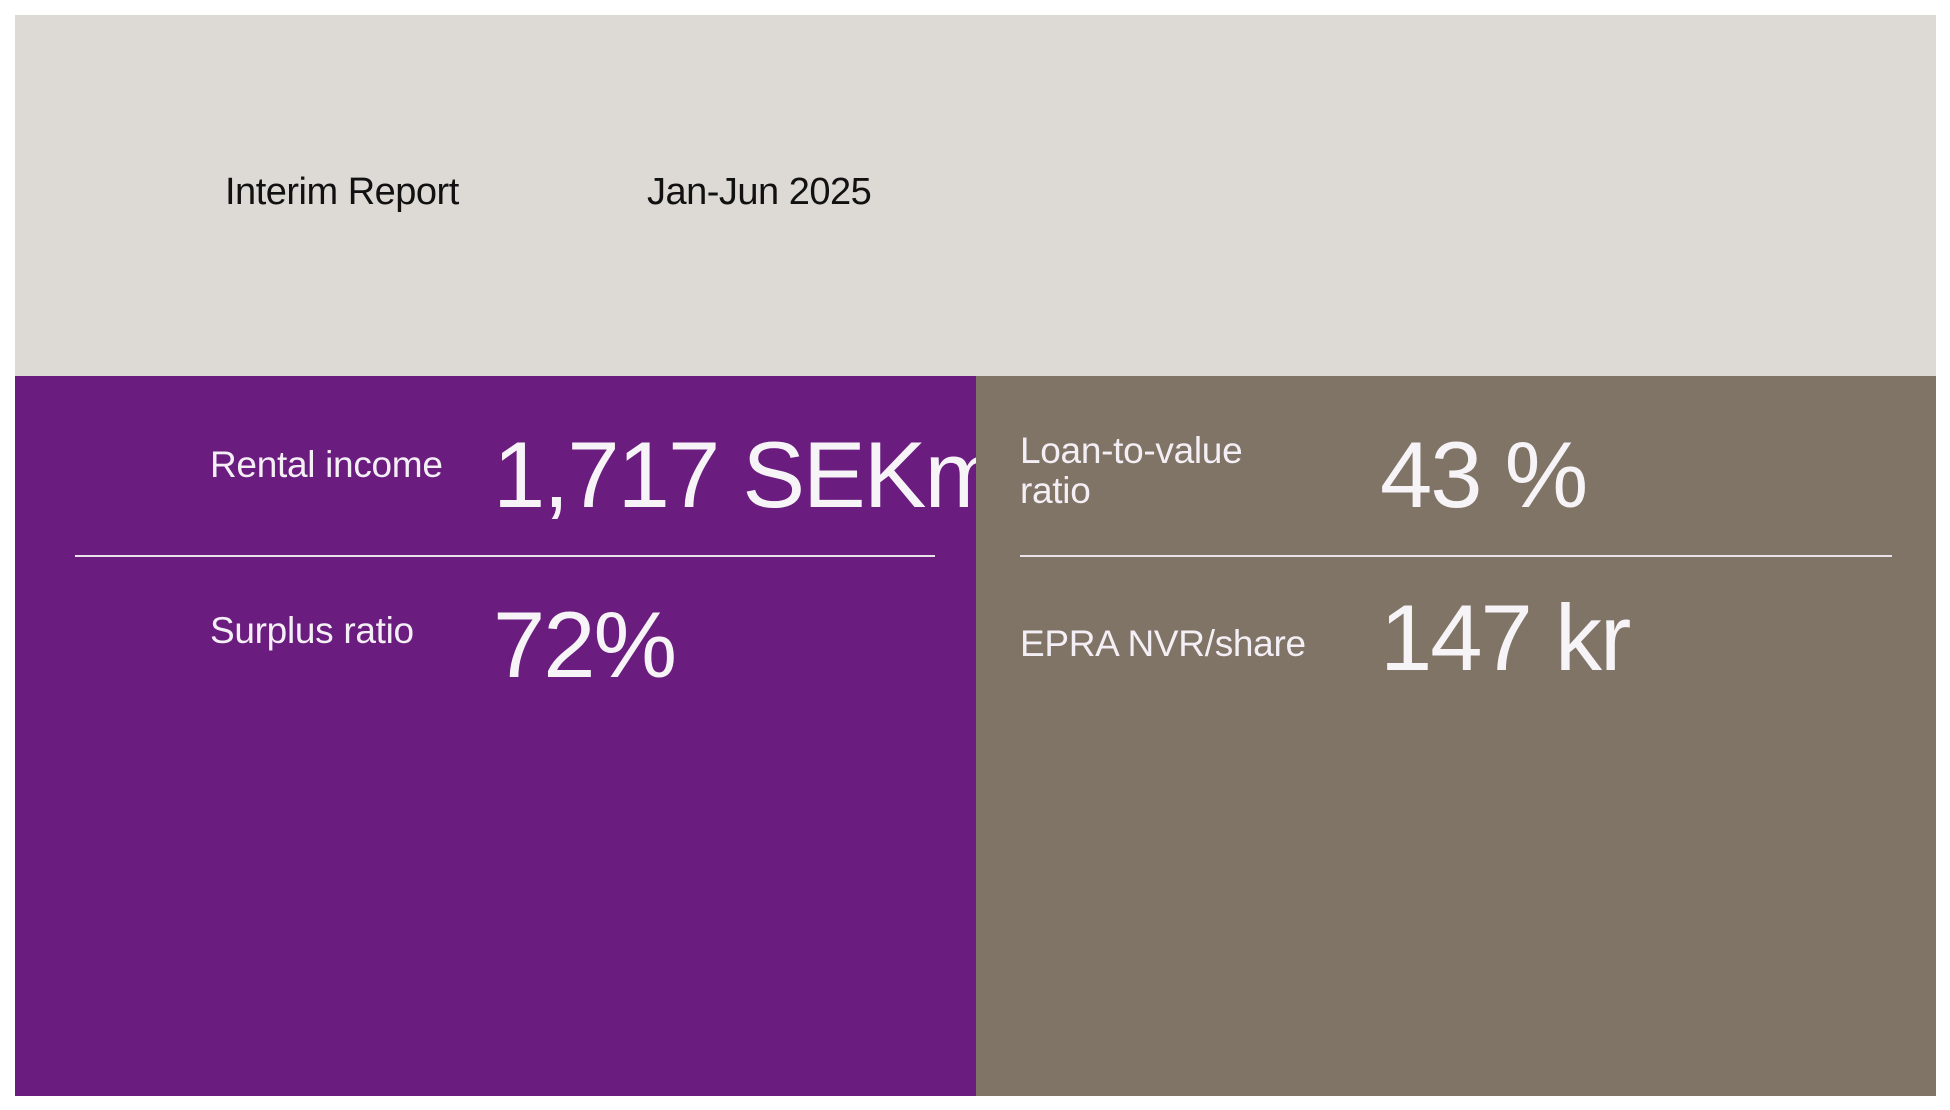 This screenshot has height=1110, width=1950. I want to click on loan-to-value-value: 43 %, so click(1484, 474).